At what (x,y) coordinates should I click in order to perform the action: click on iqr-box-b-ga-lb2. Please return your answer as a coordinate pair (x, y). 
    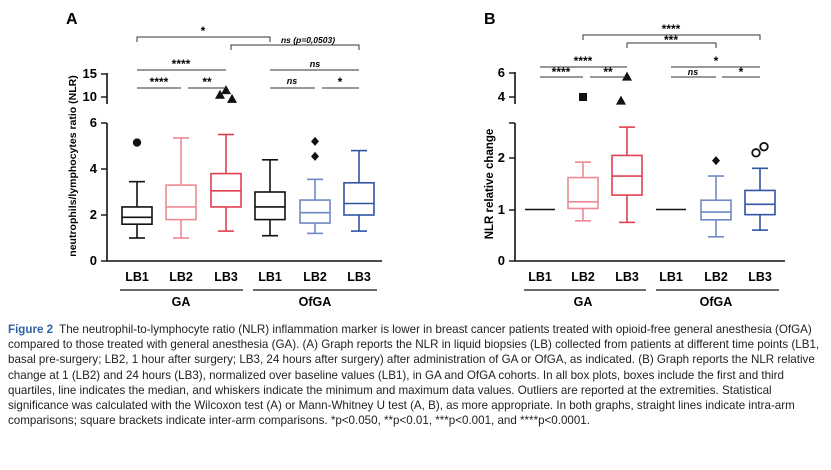
    Looking at the image, I should click on (583, 193).